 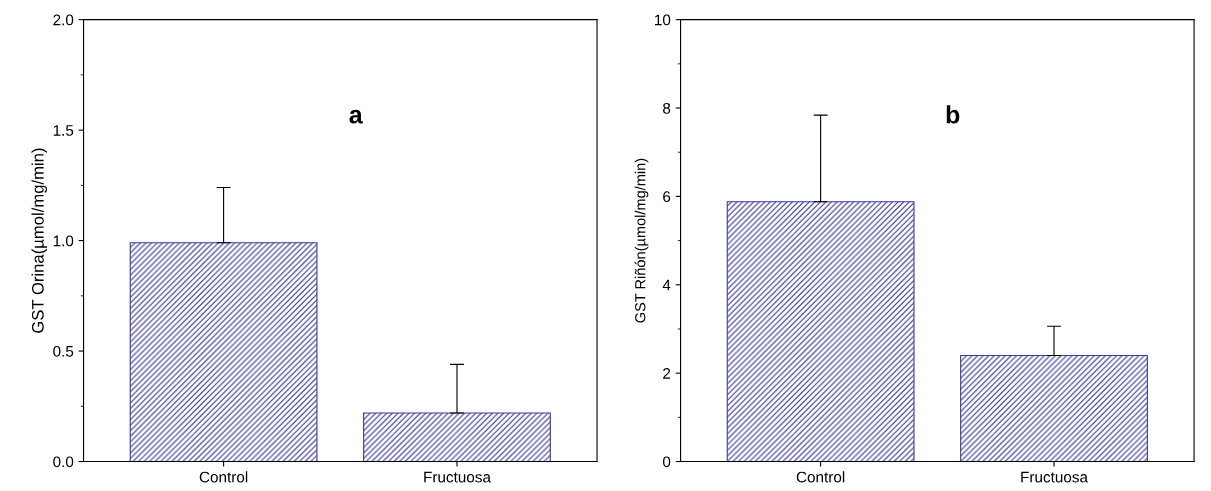 What do you see at coordinates (666, 462) in the screenshot?
I see `y-tick-label: 0` at bounding box center [666, 462].